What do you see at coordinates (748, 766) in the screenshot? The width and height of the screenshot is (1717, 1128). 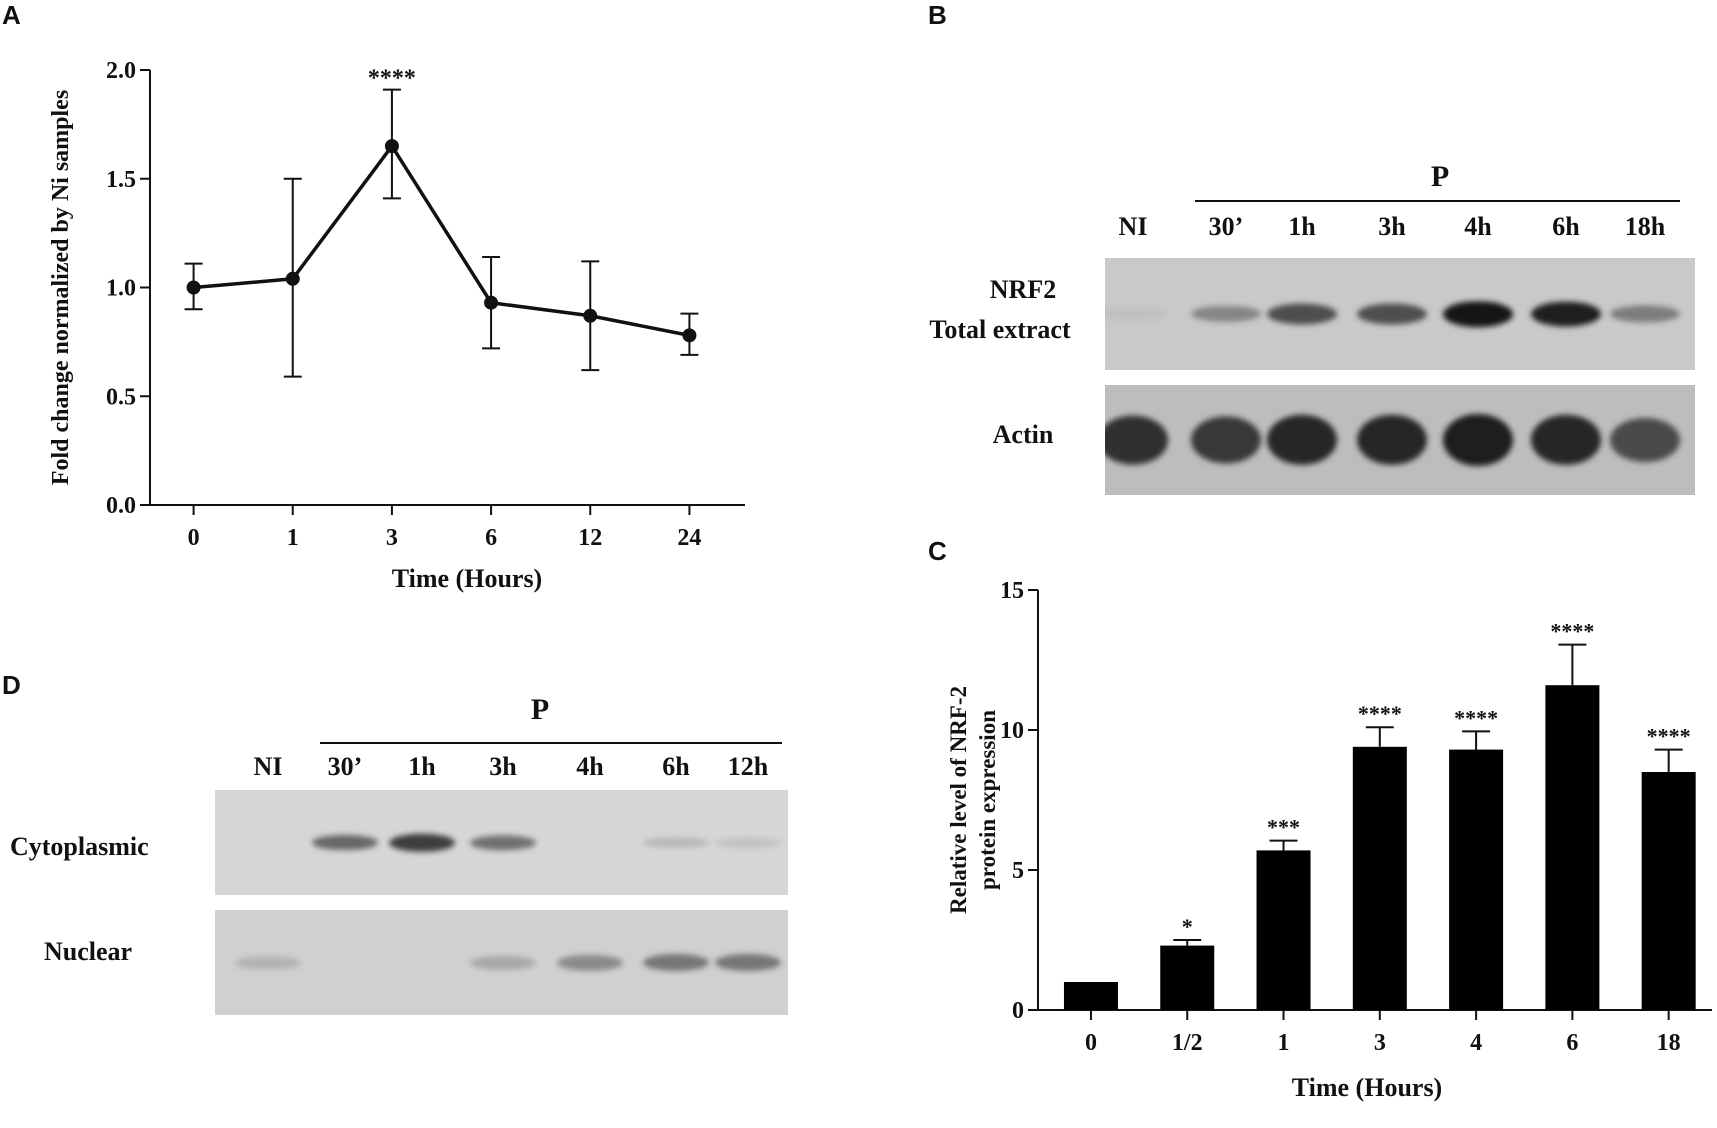 I see `lane-label: 12h` at bounding box center [748, 766].